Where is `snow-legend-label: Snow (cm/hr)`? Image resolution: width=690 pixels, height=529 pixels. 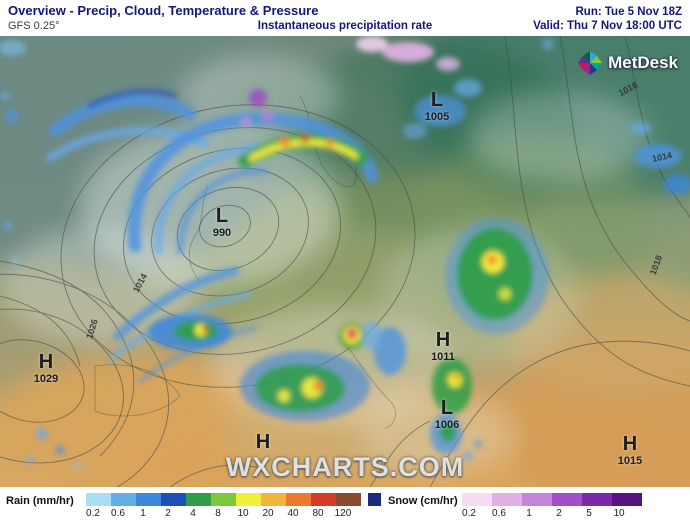
snow-legend-label: Snow (cm/hr) is located at coordinates (423, 501).